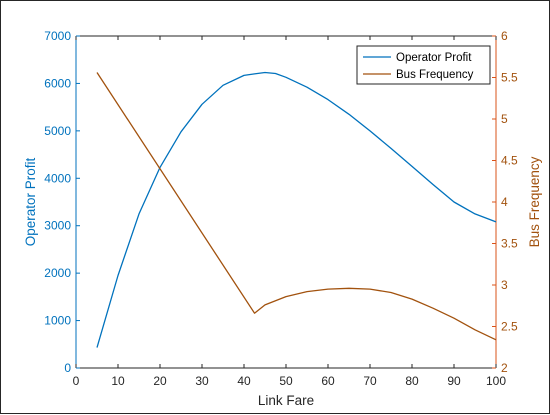 The width and height of the screenshot is (550, 415). Describe the element at coordinates (504, 368) in the screenshot. I see `y-right-tick-label: 2` at that location.